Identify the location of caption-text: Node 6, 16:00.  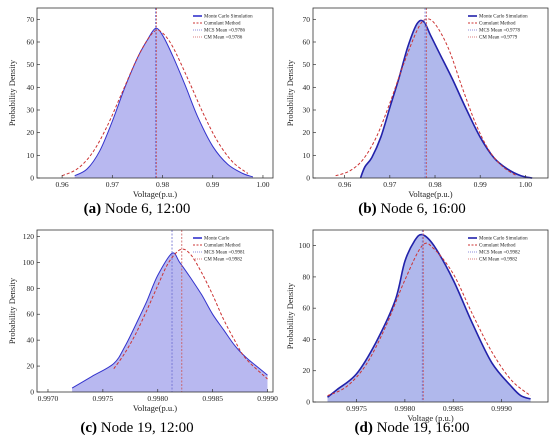
(421, 209).